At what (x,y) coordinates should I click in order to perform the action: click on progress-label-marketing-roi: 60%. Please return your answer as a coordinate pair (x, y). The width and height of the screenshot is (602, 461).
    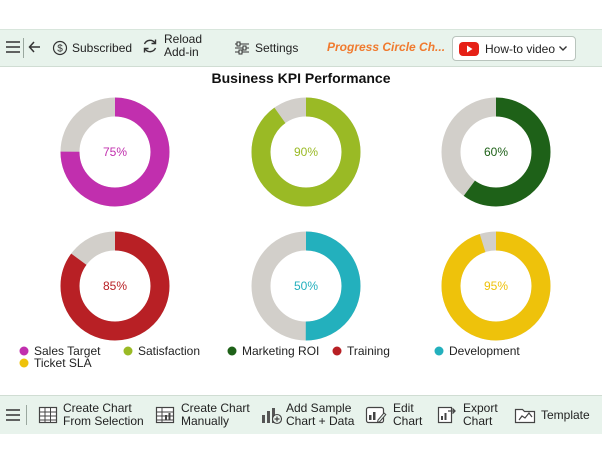
    Looking at the image, I should click on (496, 152).